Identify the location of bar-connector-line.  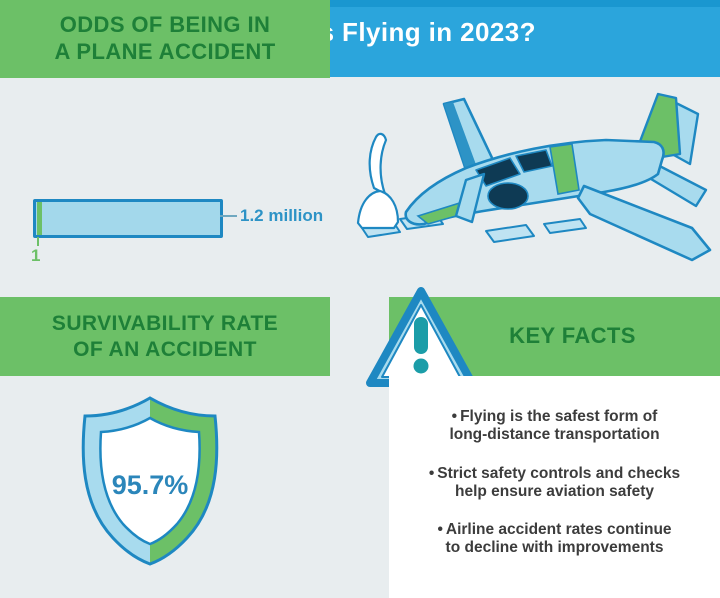
(228, 216).